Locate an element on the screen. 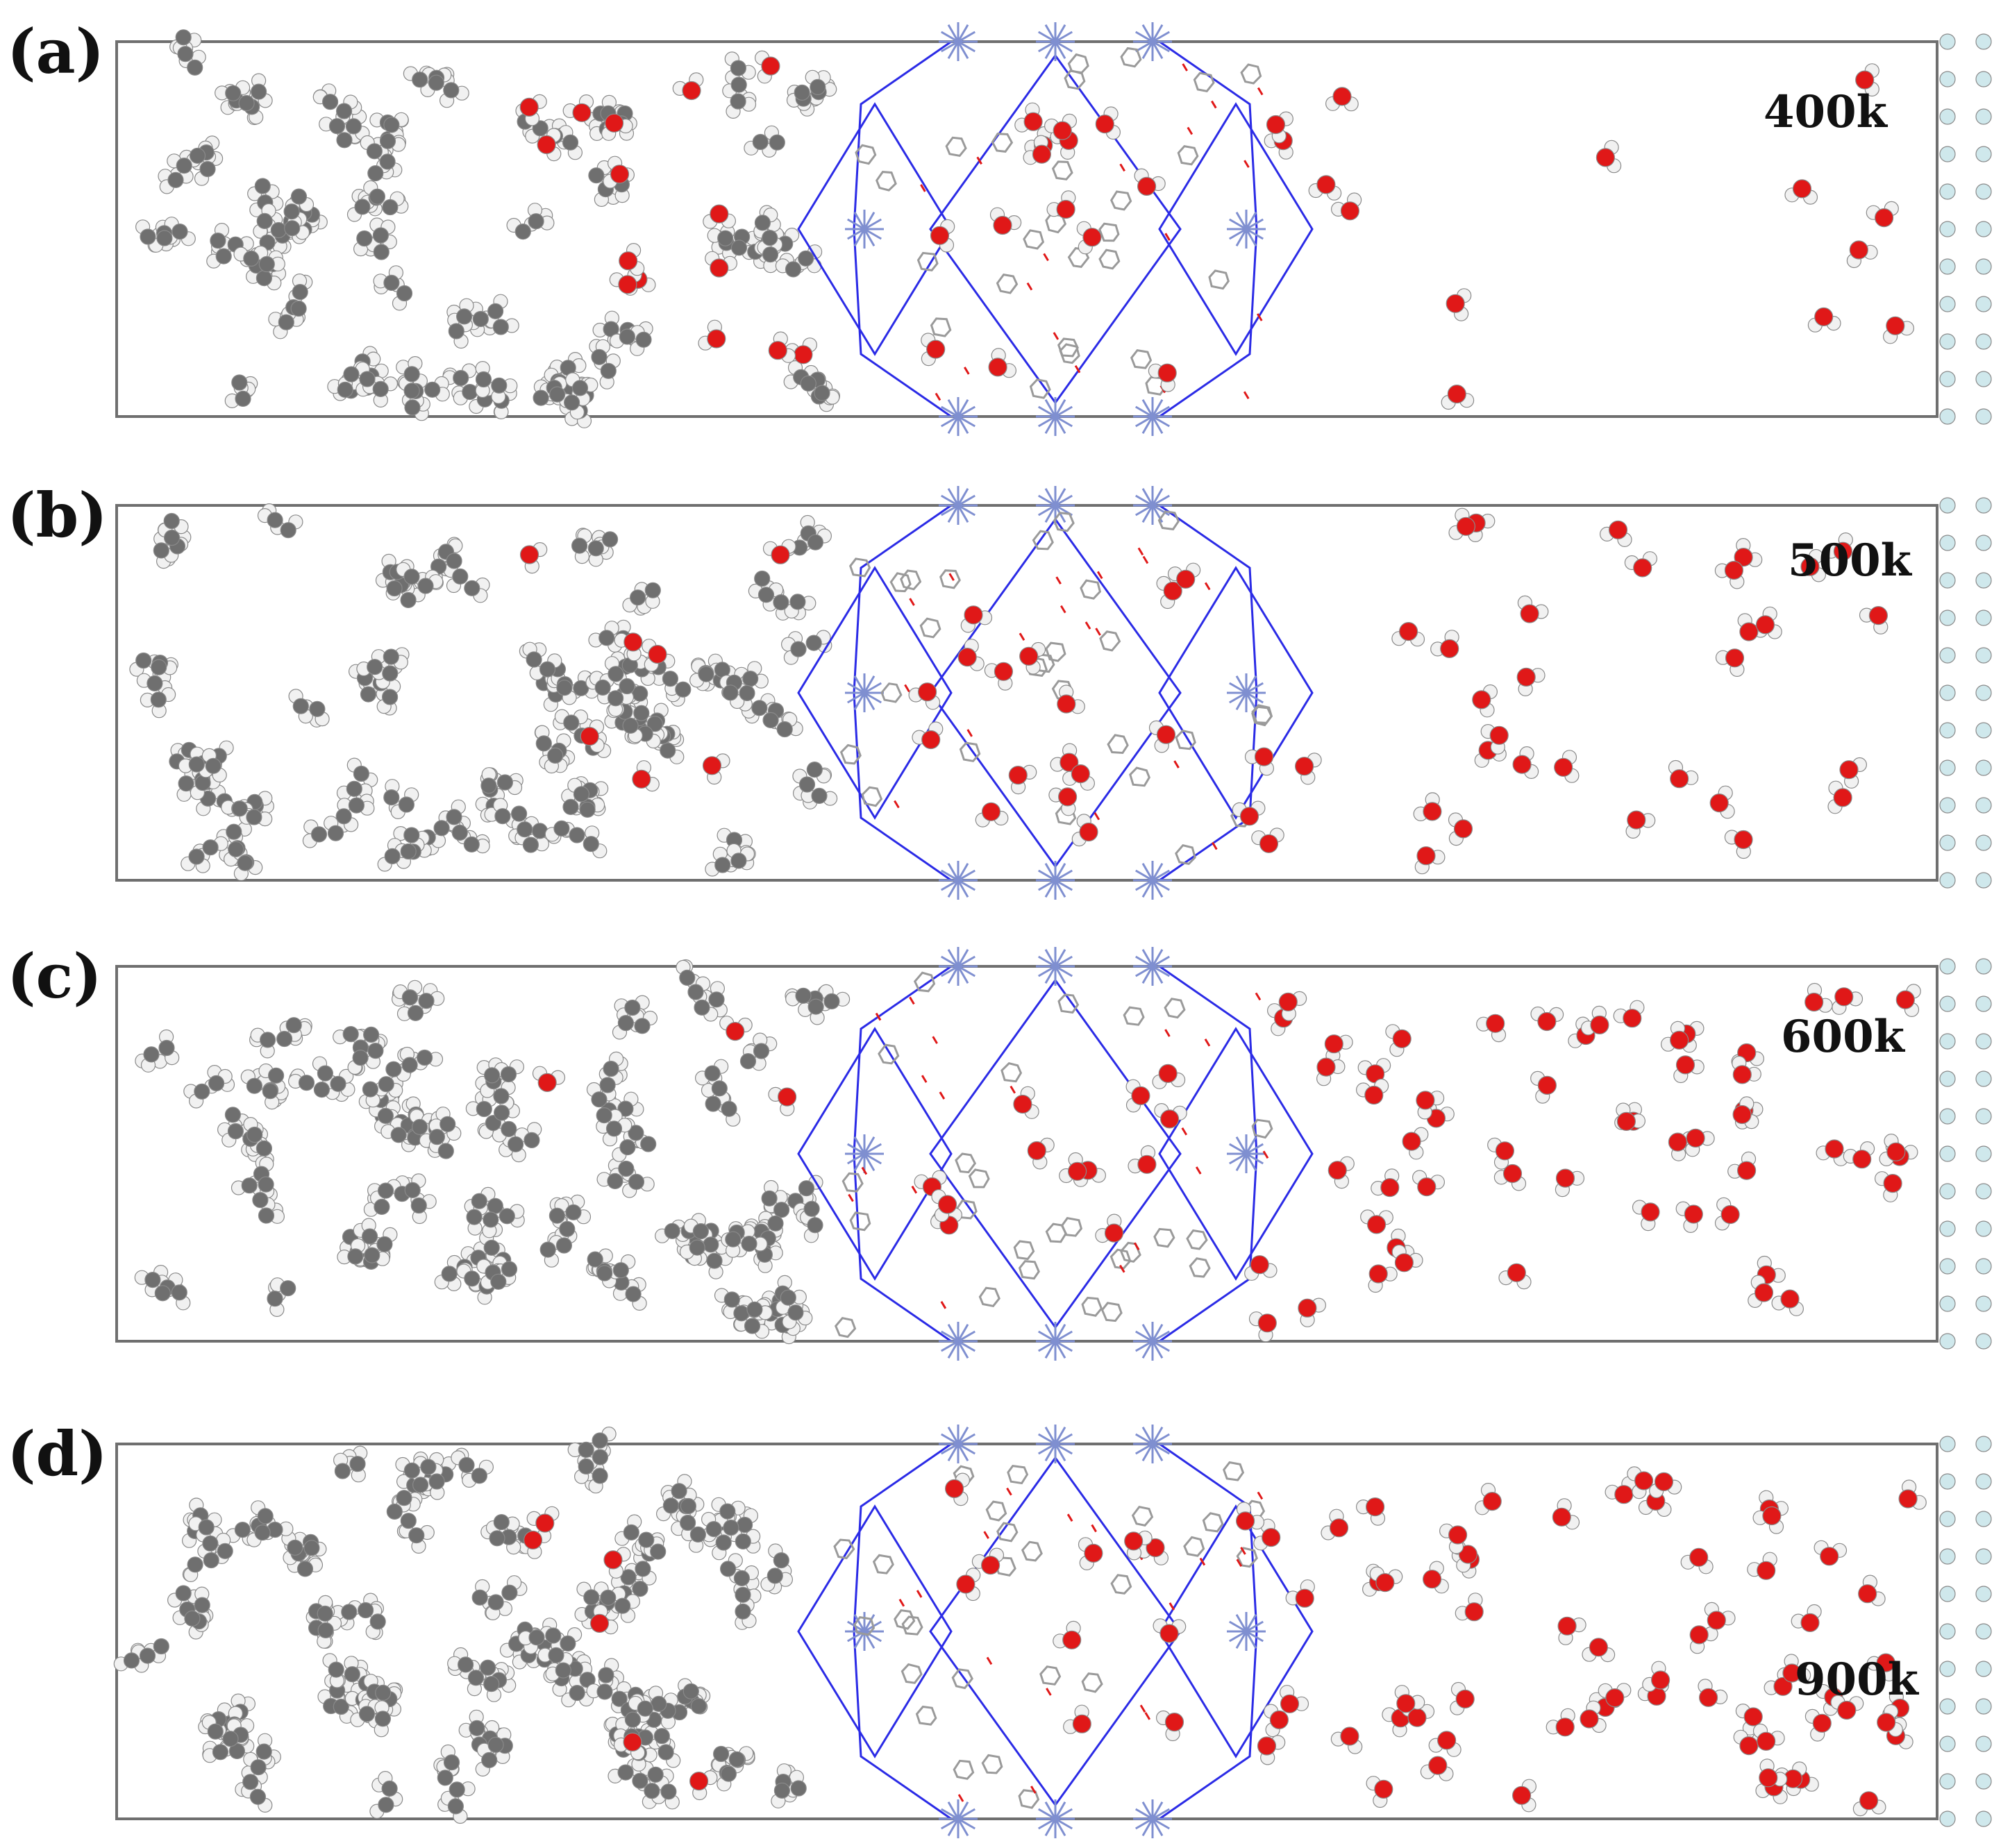 The height and width of the screenshot is (1848, 2010). panel-label: (c) is located at coordinates (55, 976).